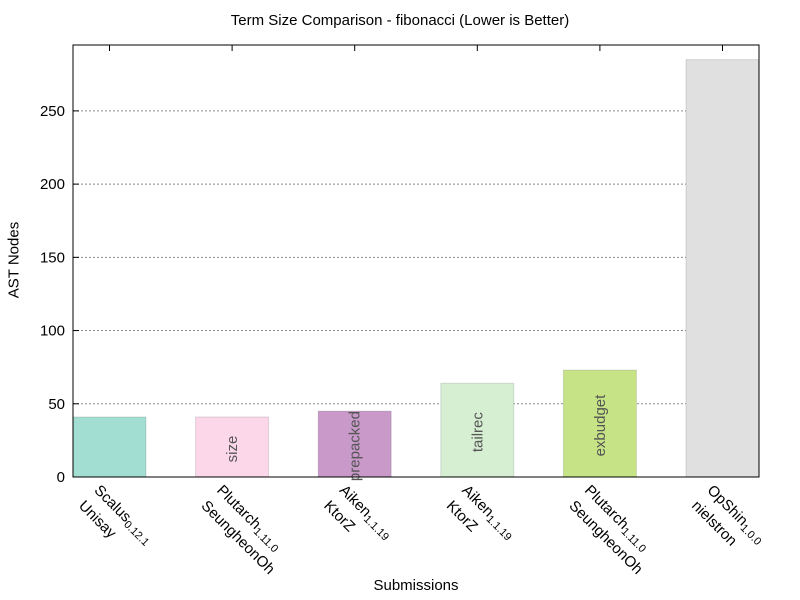 The image size is (800, 600). What do you see at coordinates (52, 184) in the screenshot?
I see `y-tick-label: 200` at bounding box center [52, 184].